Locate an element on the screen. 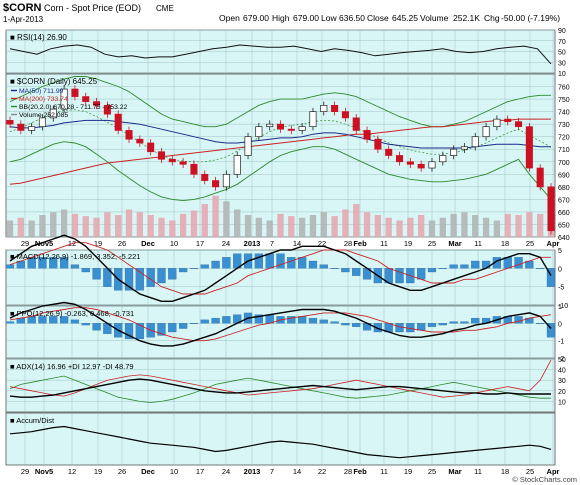 The width and height of the screenshot is (580, 485). bb-middle-line is located at coordinates (280, 136).